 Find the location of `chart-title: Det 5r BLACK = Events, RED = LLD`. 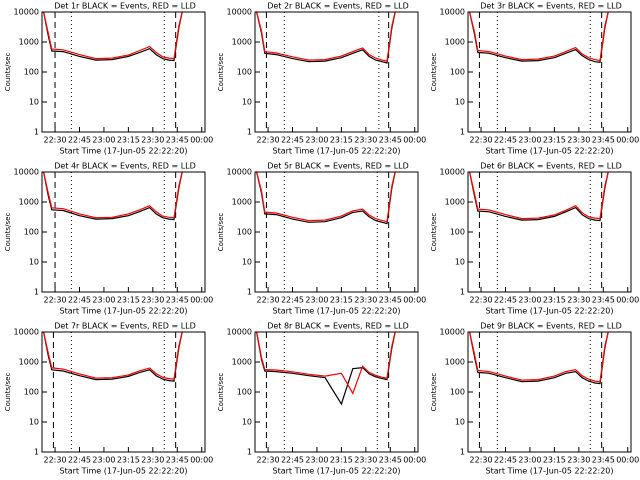

chart-title: Det 5r BLACK = Events, RED = LLD is located at coordinates (338, 166).